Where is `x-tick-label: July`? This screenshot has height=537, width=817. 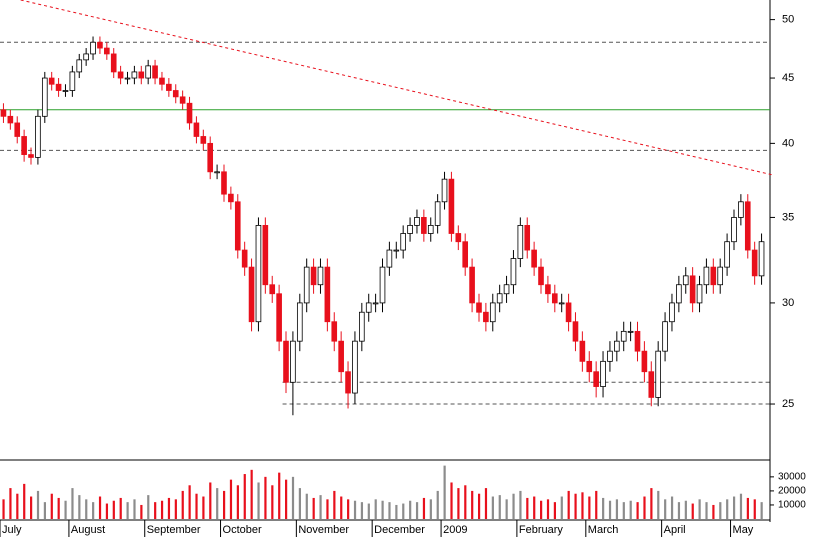 x-tick-label: July is located at coordinates (12, 530).